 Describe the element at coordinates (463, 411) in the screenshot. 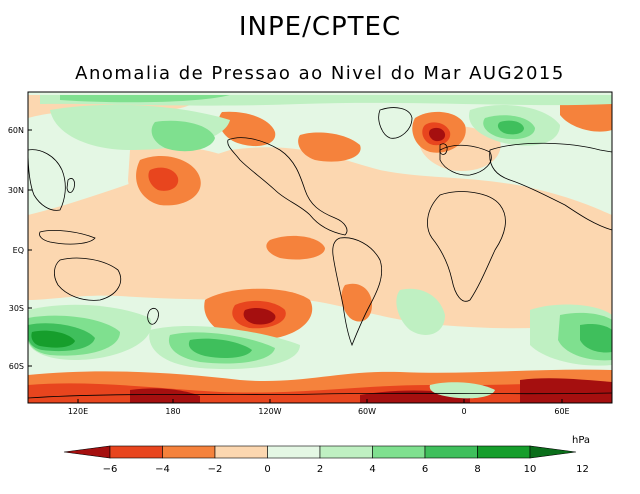

I see `lon-label-0: 0` at that location.